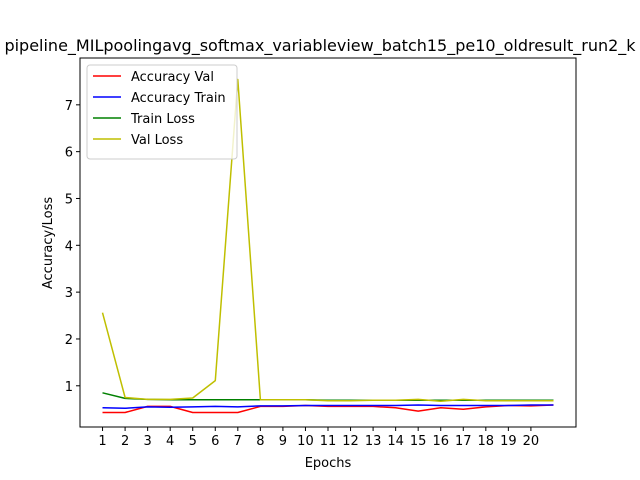  I want to click on y-axis-title: Accuracy/Loss, so click(48, 243).